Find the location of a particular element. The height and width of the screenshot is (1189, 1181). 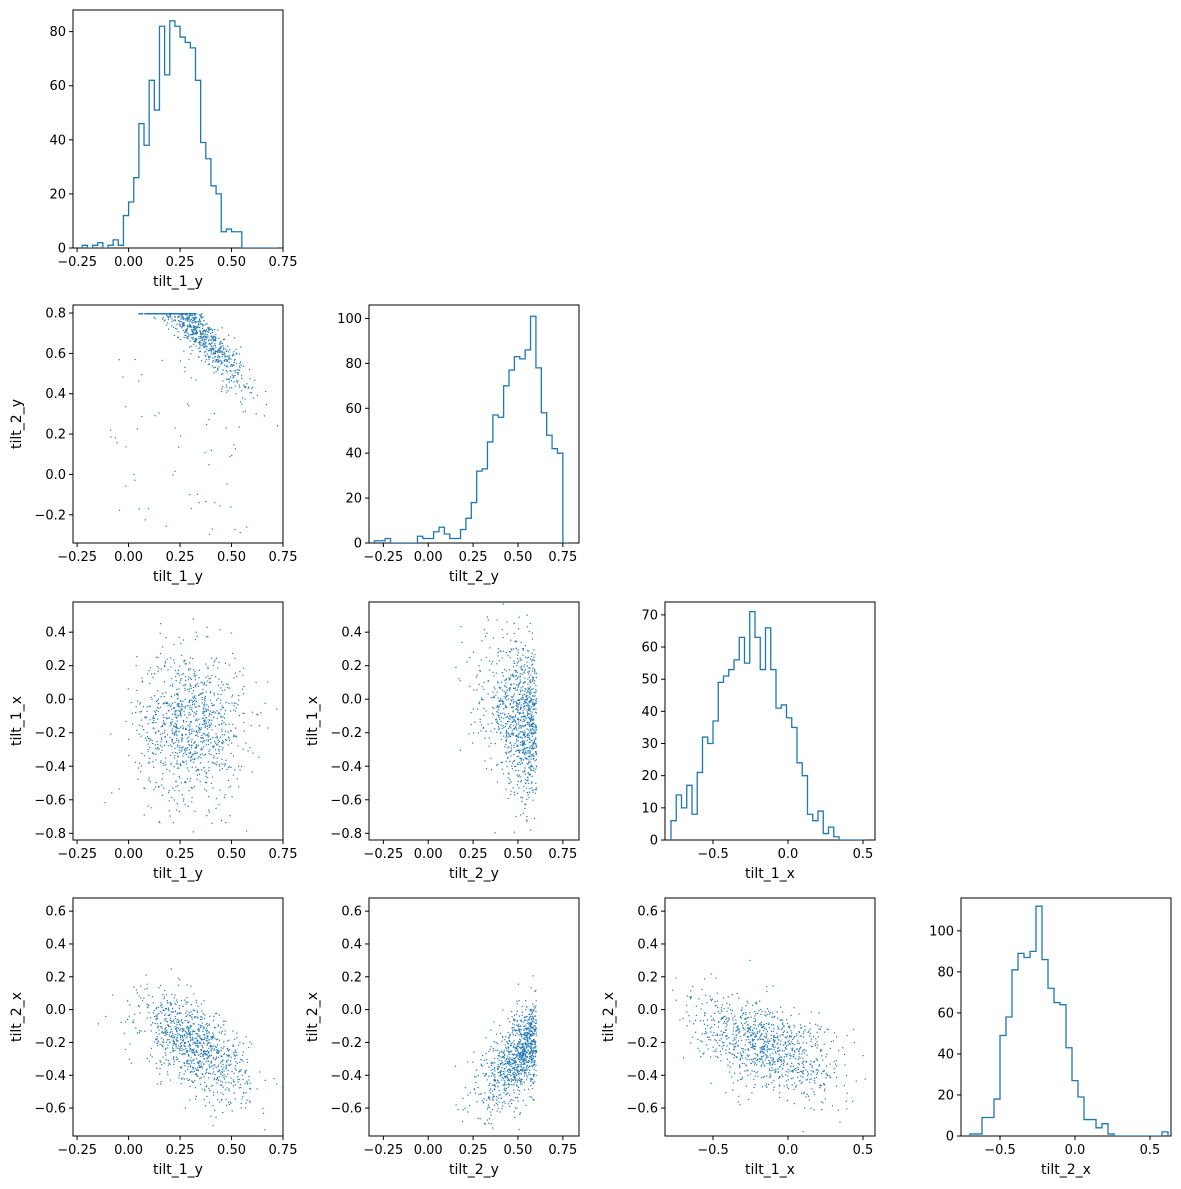

x-tick-label: 0.00 is located at coordinates (128, 262).